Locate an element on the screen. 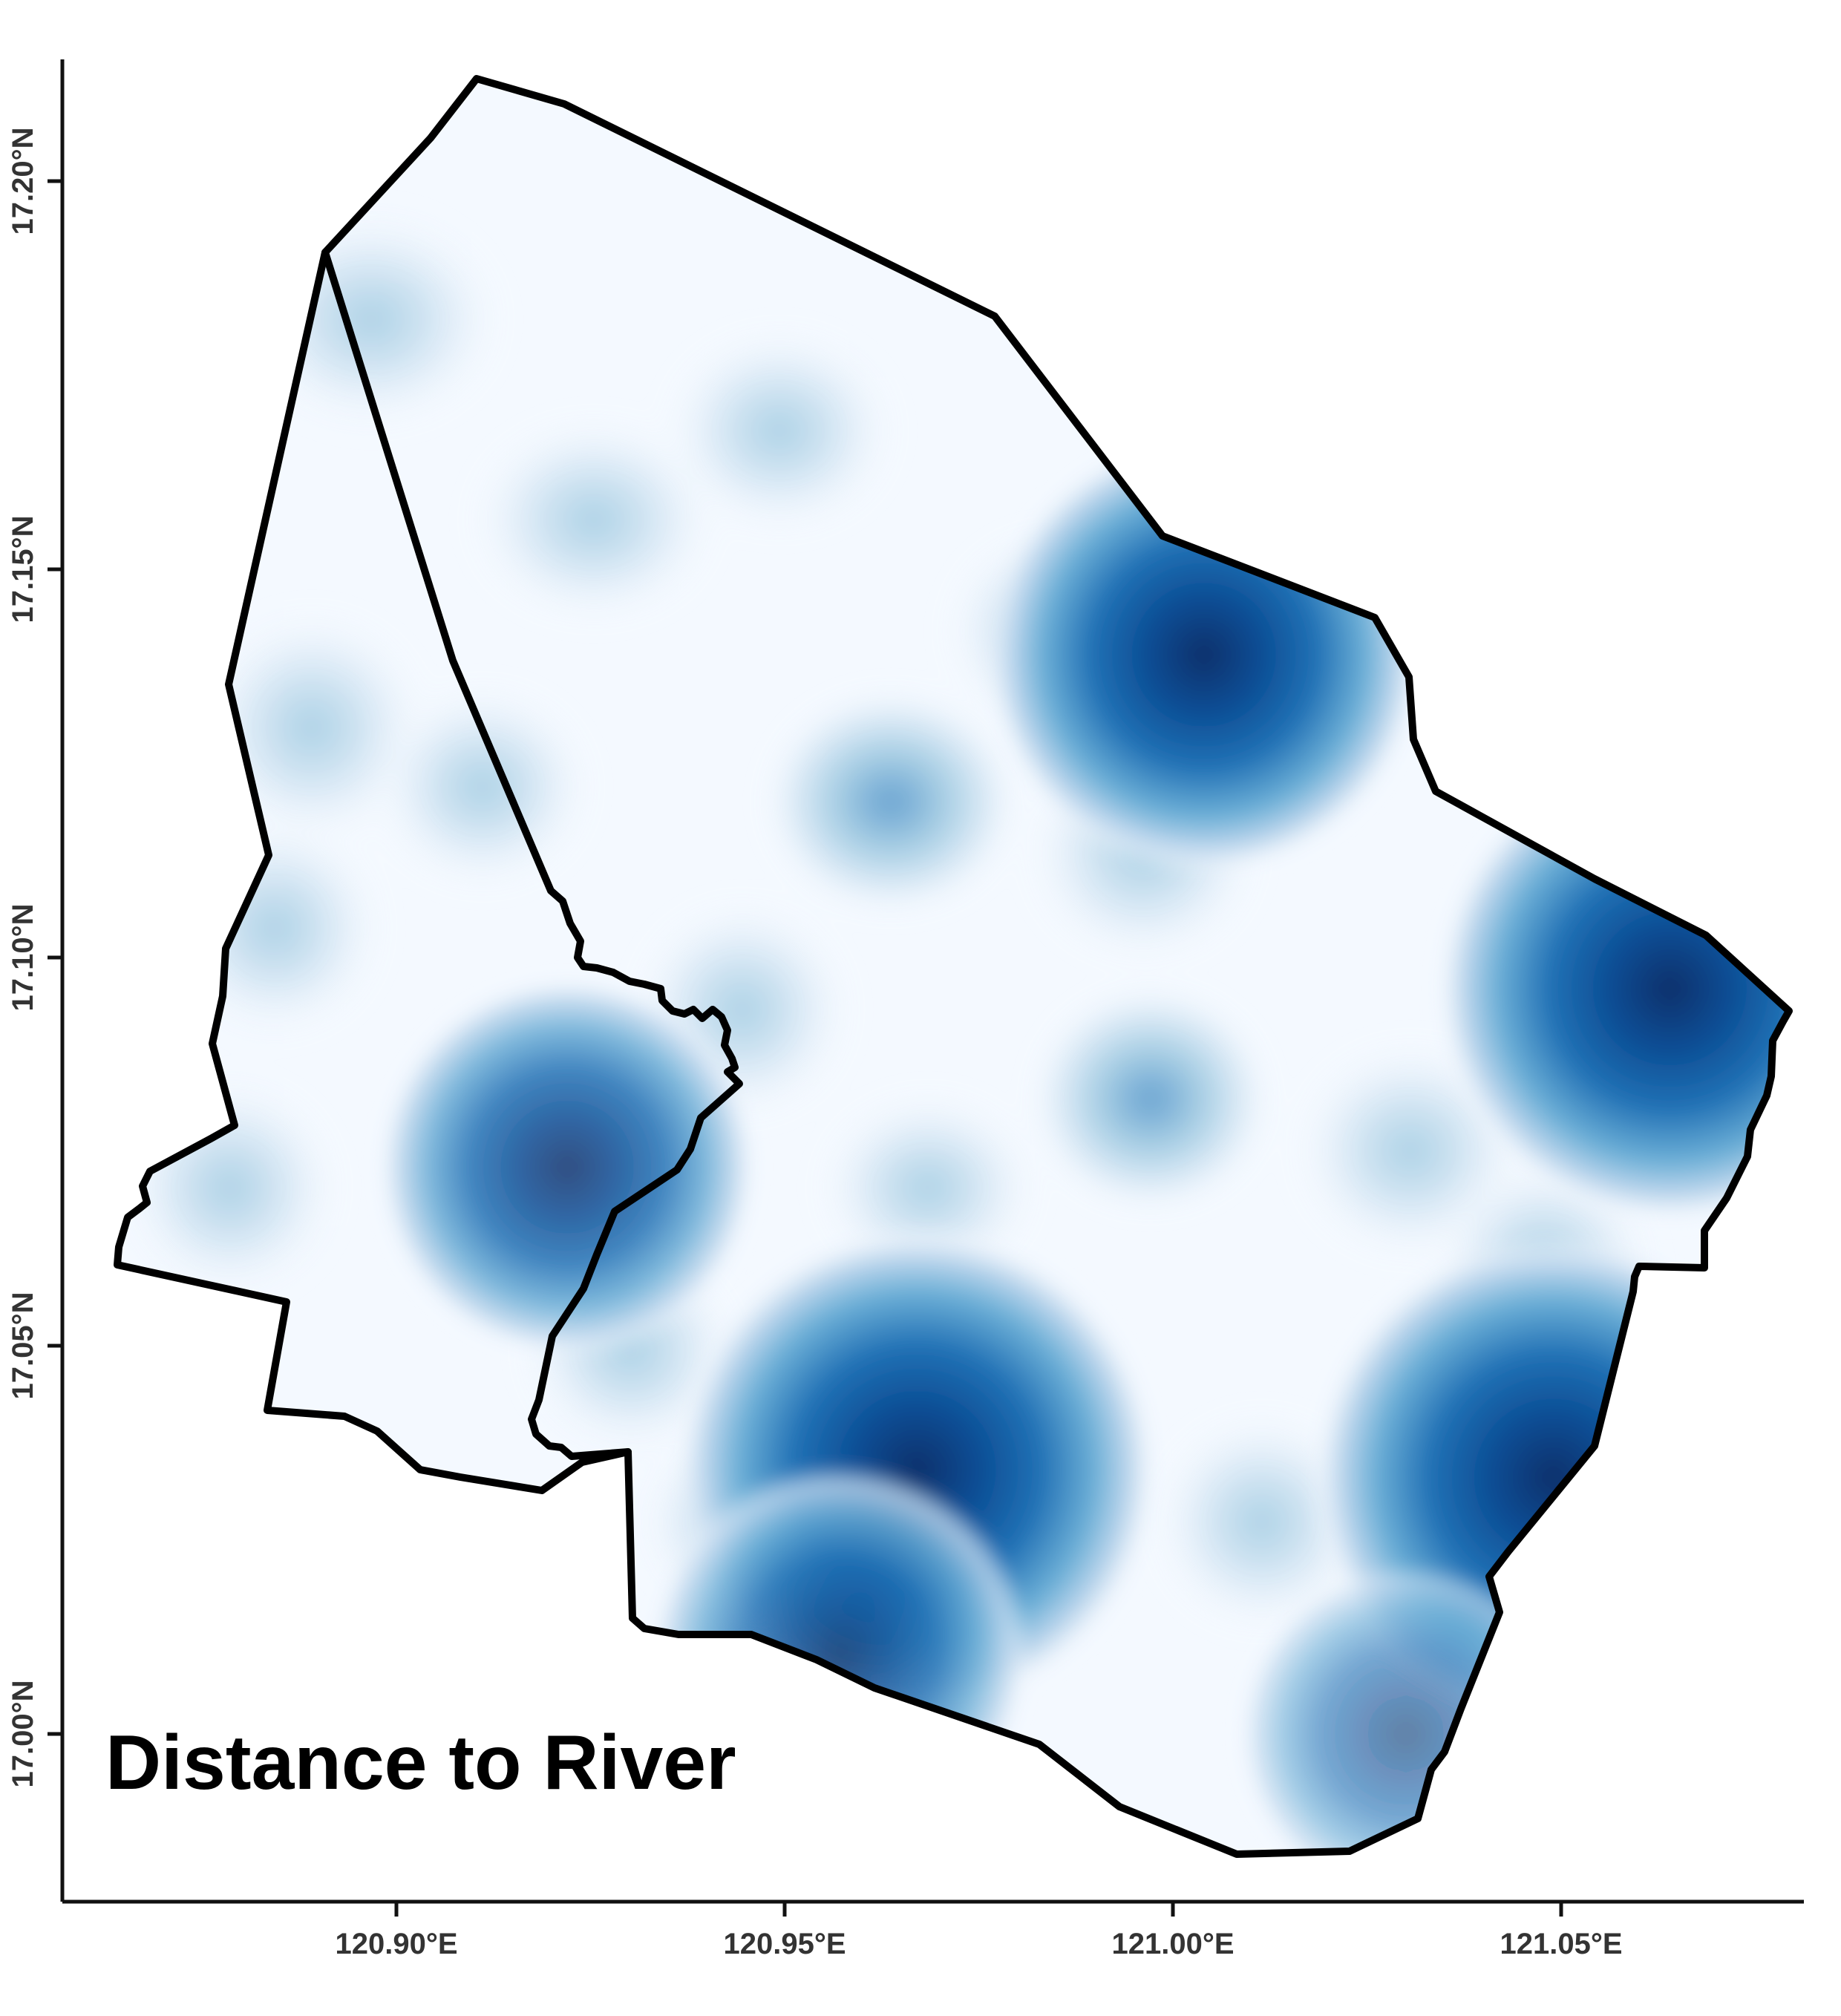 The image size is (1841, 2016). internal-boundary is located at coordinates (532, 854).